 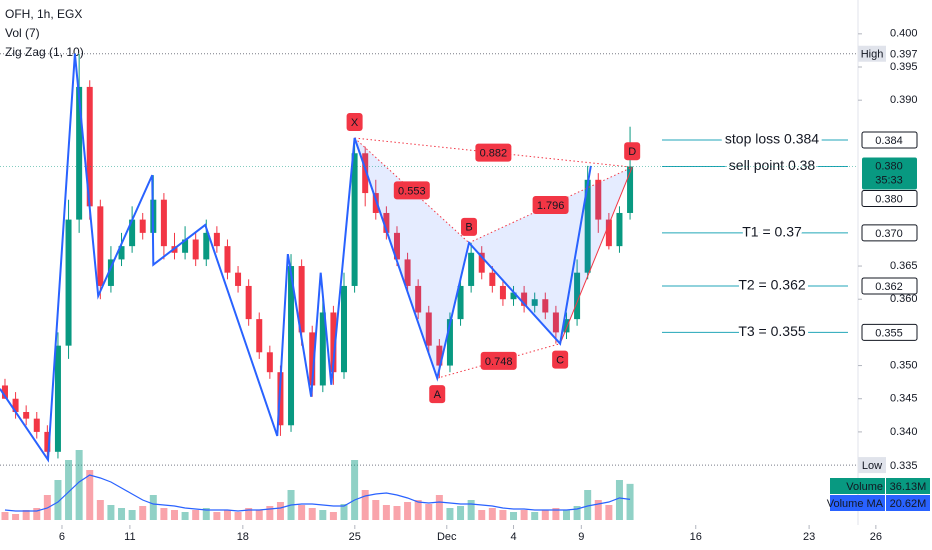 What do you see at coordinates (864, 487) in the screenshot?
I see `volume-name: Volume` at bounding box center [864, 487].